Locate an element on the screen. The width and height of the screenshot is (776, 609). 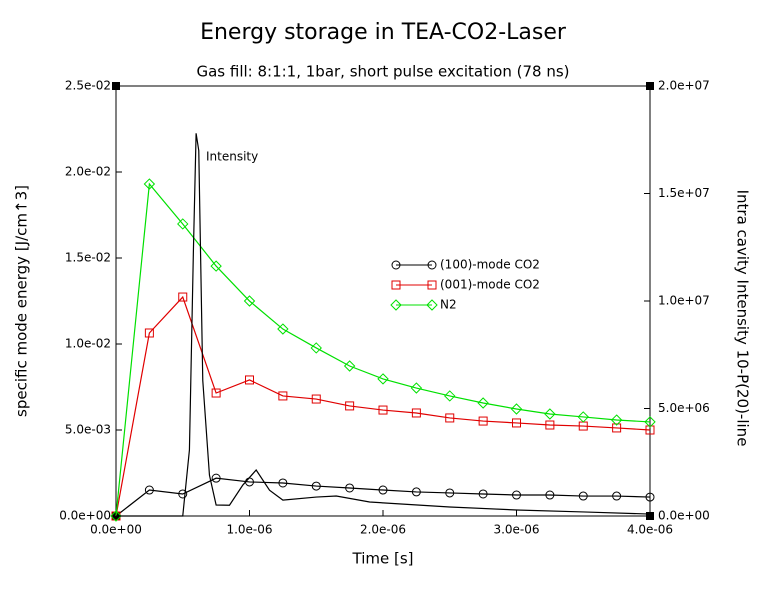
y-tick-label: 1.0e-02 is located at coordinates (88, 344).